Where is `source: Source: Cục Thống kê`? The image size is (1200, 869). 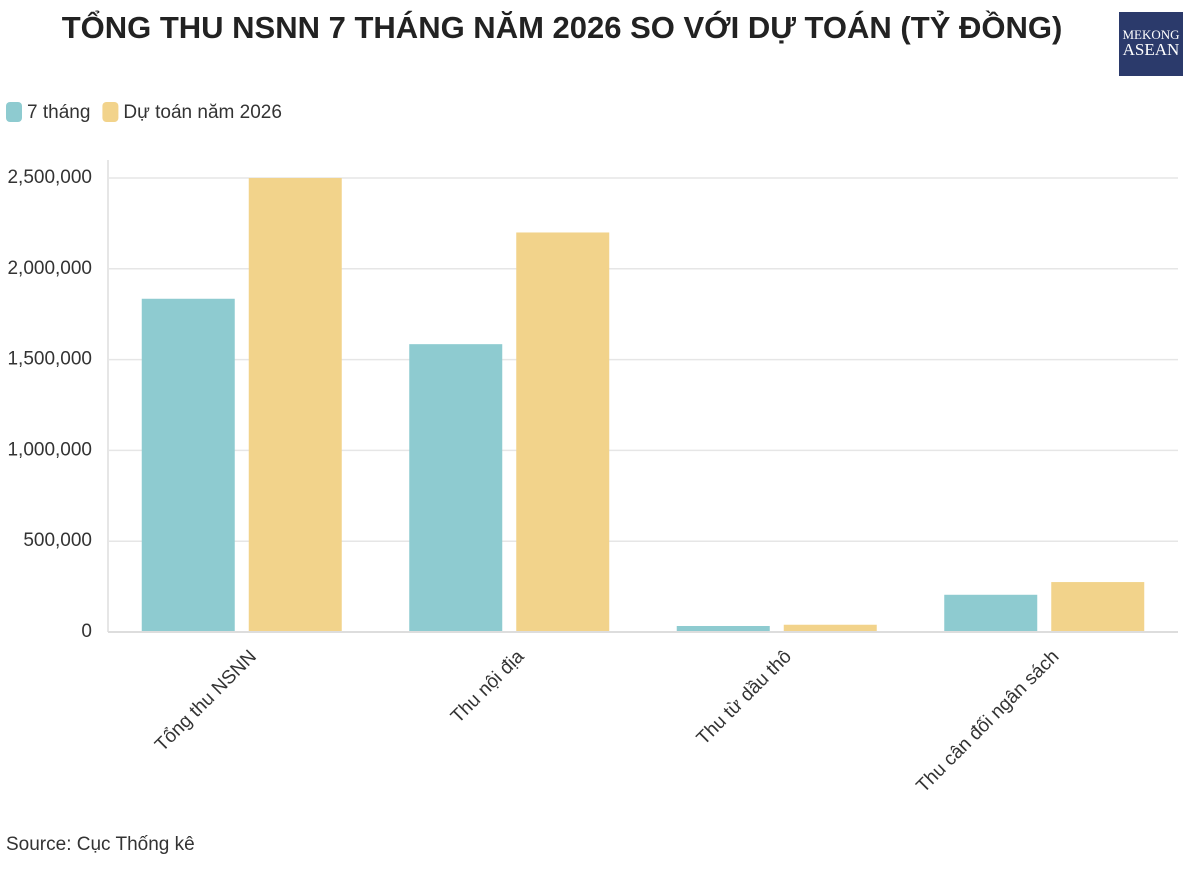
source: Source: Cục Thống kê is located at coordinates (100, 844).